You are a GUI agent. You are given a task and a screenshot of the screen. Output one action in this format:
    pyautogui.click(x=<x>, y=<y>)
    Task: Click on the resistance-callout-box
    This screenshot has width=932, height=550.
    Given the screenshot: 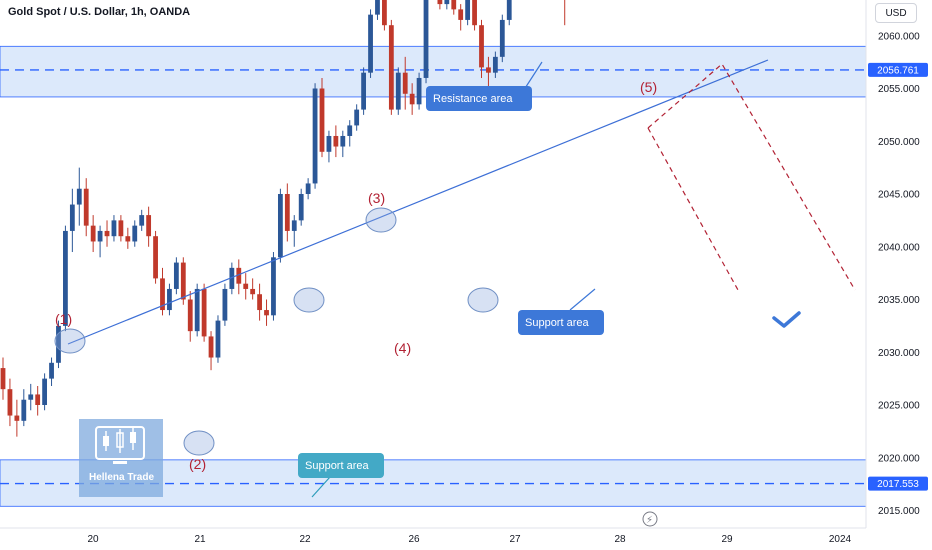 What is the action you would take?
    pyautogui.click(x=479, y=98)
    